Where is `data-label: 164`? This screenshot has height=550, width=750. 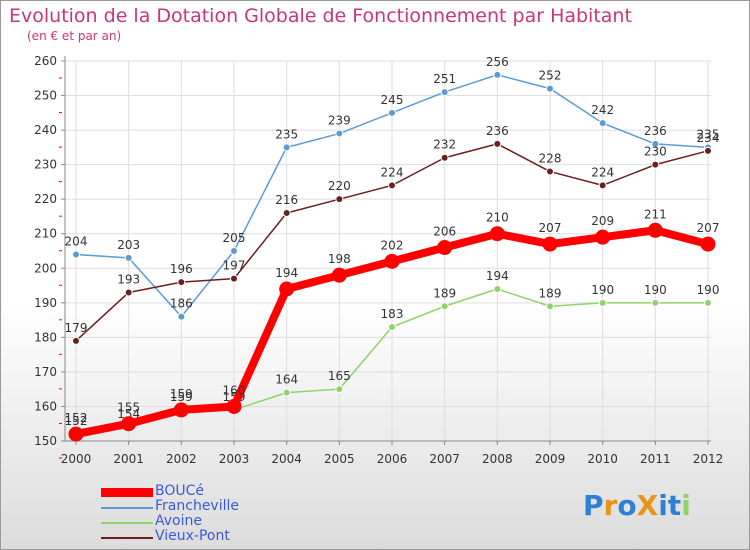 data-label: 164 is located at coordinates (286, 380).